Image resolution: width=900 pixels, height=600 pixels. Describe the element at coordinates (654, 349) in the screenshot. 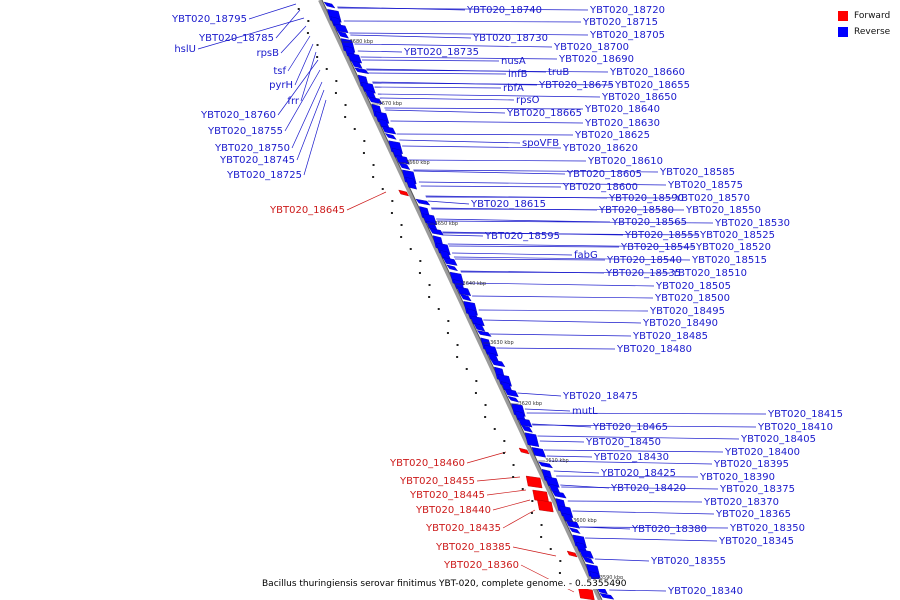

I see `gene-label: YBT020_18480` at that location.